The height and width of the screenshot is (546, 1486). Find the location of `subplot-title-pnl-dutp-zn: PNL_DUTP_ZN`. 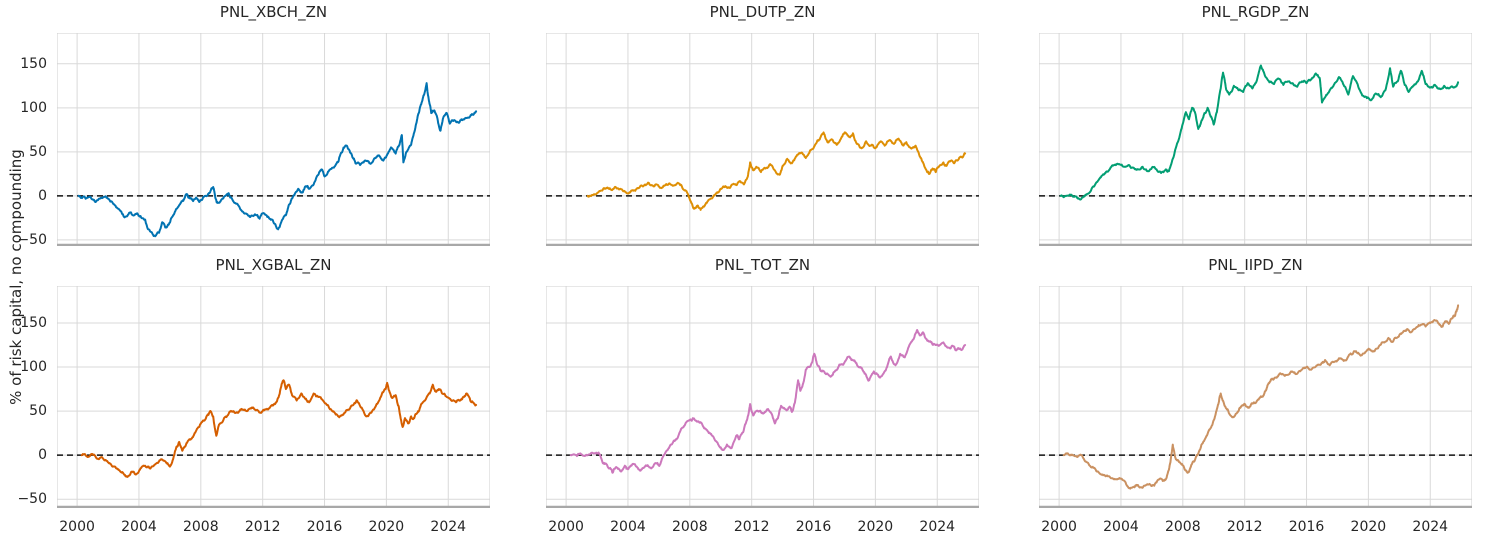

subplot-title-pnl-dutp-zn: PNL_DUTP_ZN is located at coordinates (762, 12).